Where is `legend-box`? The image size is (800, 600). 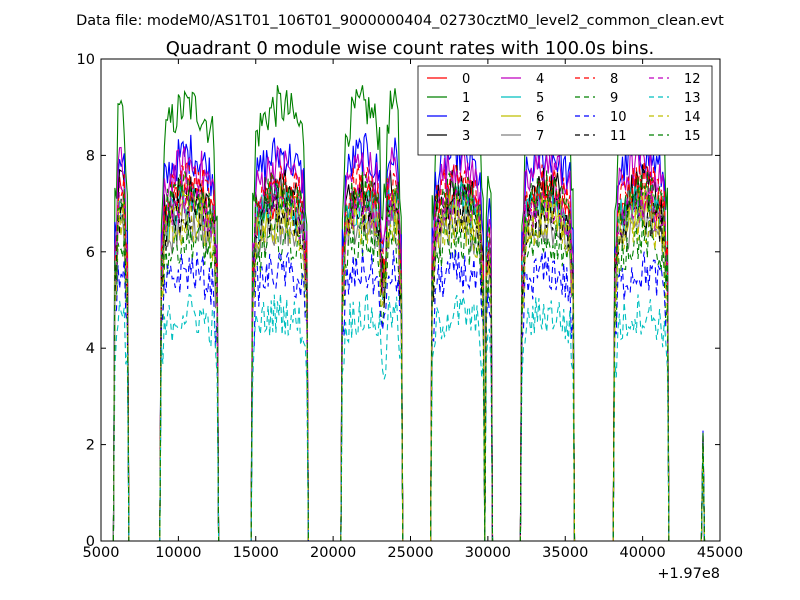 legend-box is located at coordinates (565, 110).